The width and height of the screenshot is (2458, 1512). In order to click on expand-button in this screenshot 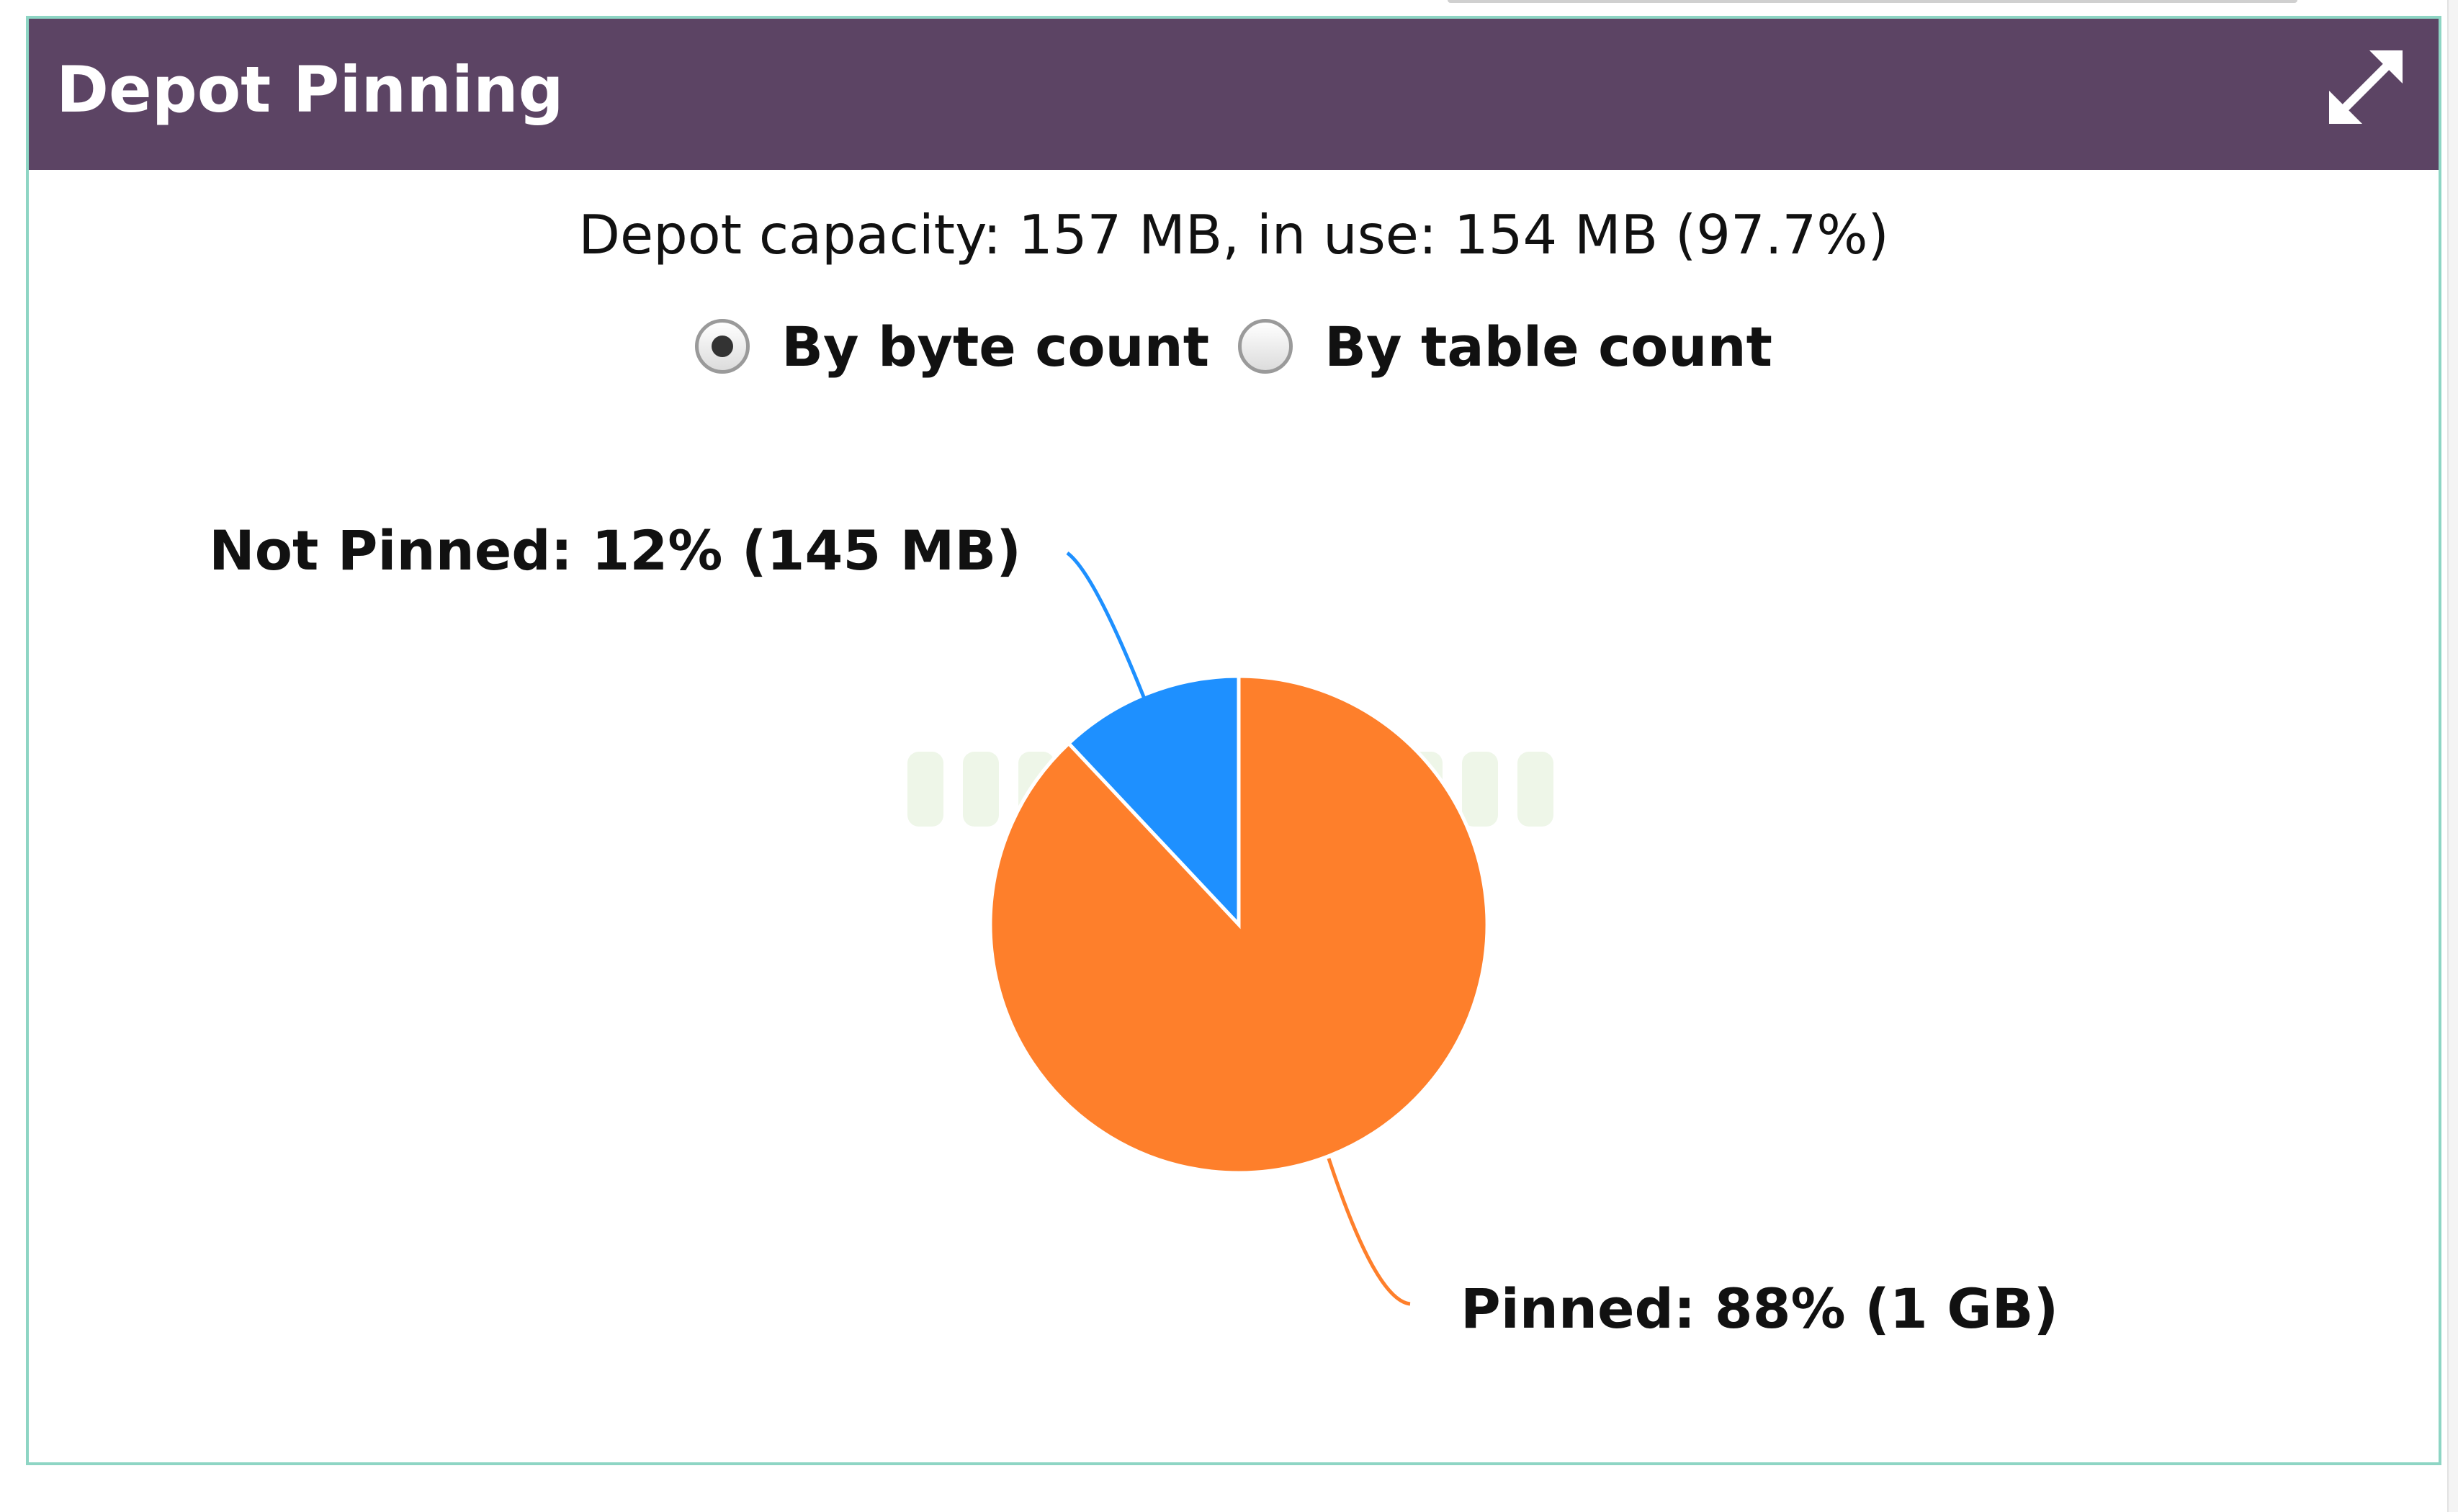, I will do `click(2366, 87)`.